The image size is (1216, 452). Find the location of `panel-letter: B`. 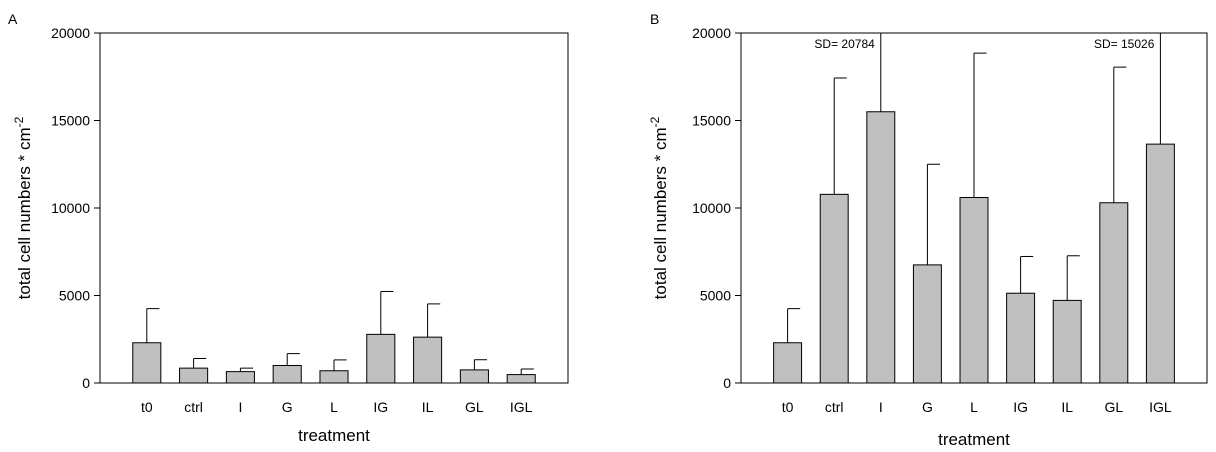

panel-letter: B is located at coordinates (654, 19).